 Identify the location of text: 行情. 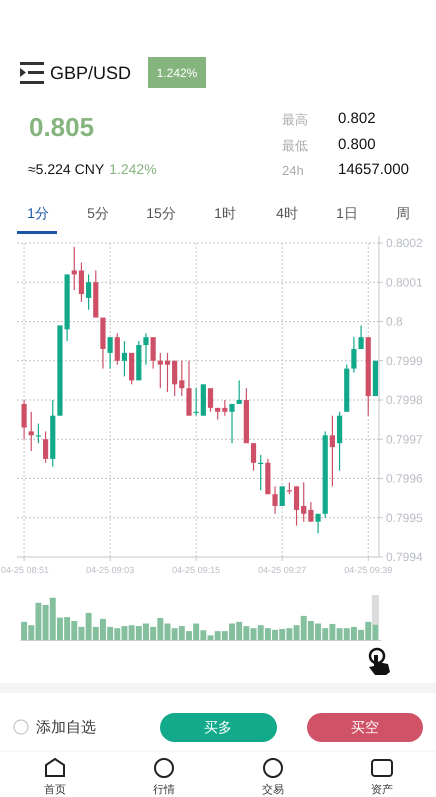
(164, 789).